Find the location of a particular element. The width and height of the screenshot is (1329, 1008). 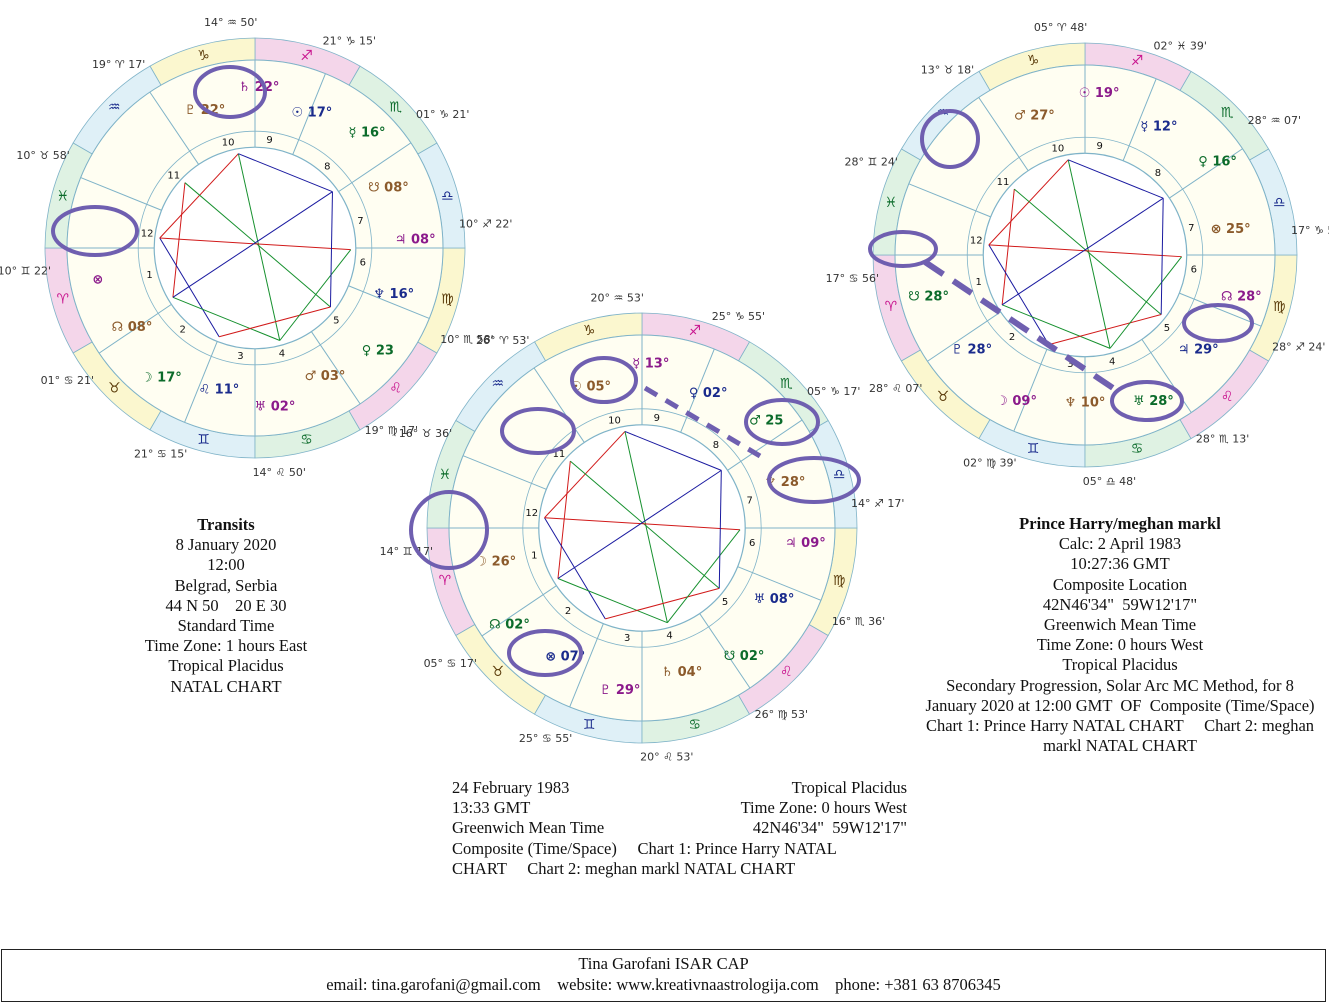

transits-title: Transits is located at coordinates (226, 524).